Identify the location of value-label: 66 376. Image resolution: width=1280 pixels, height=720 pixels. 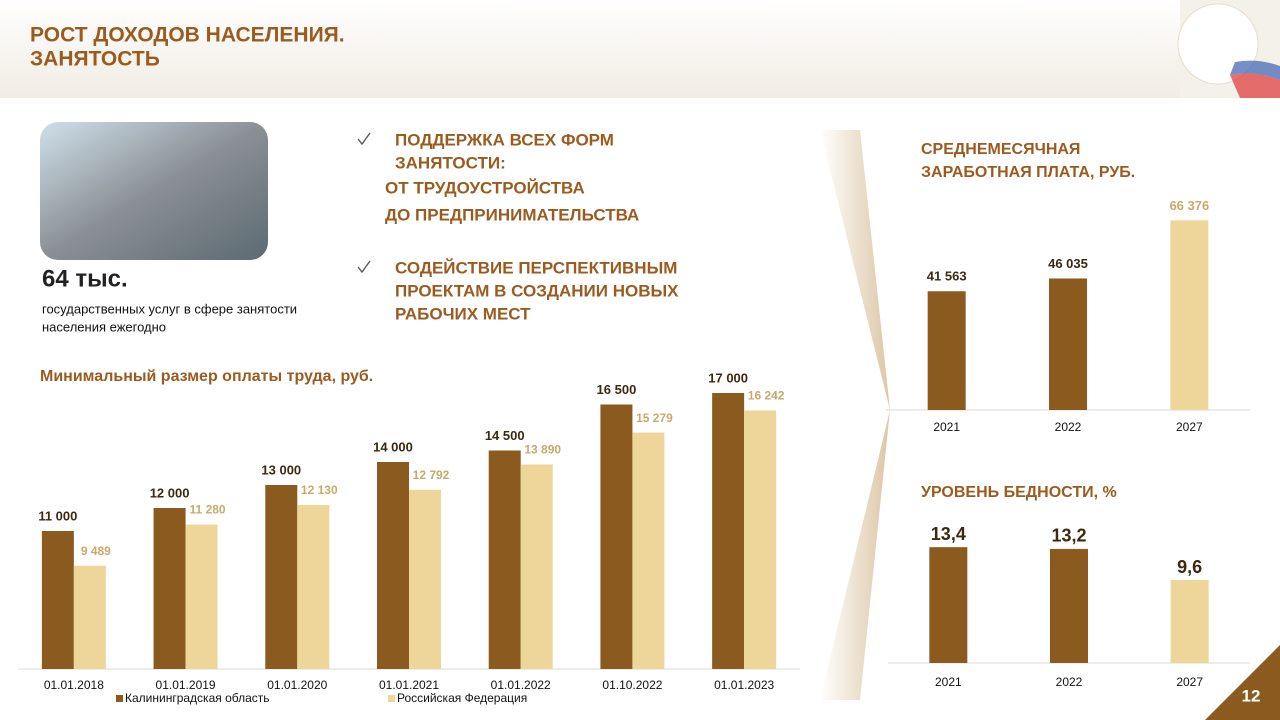
(1189, 205).